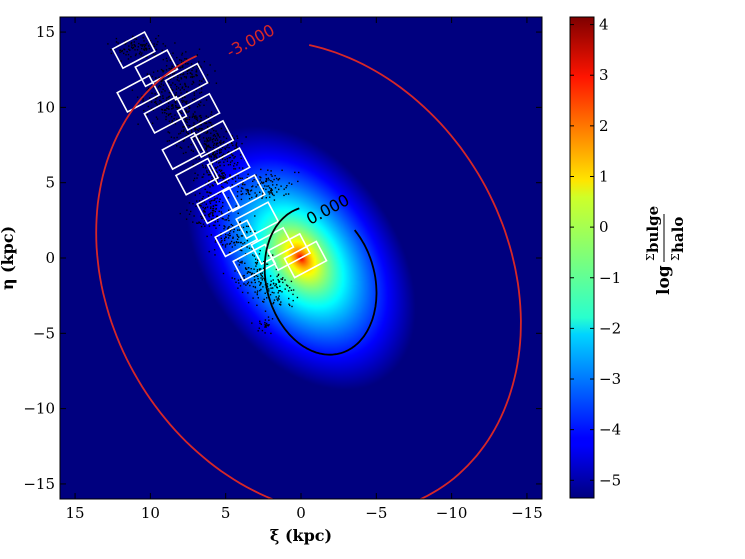 This screenshot has width=745, height=559. What do you see at coordinates (275, 287) in the screenshot?
I see `star-clump` at bounding box center [275, 287].